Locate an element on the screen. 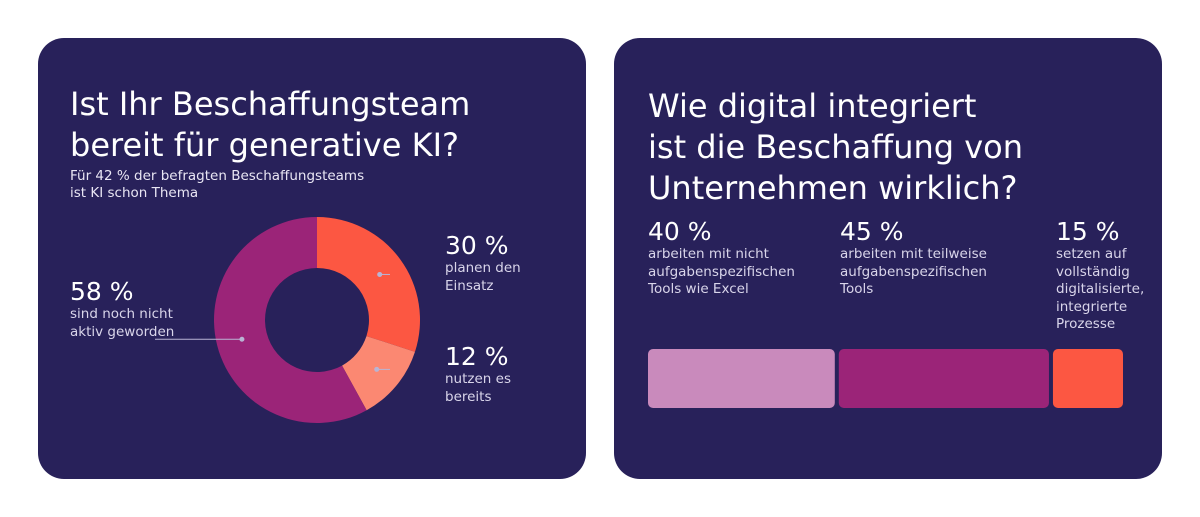 This screenshot has height=517, width=1200. slice-nicht-aktiv is located at coordinates (290, 320).